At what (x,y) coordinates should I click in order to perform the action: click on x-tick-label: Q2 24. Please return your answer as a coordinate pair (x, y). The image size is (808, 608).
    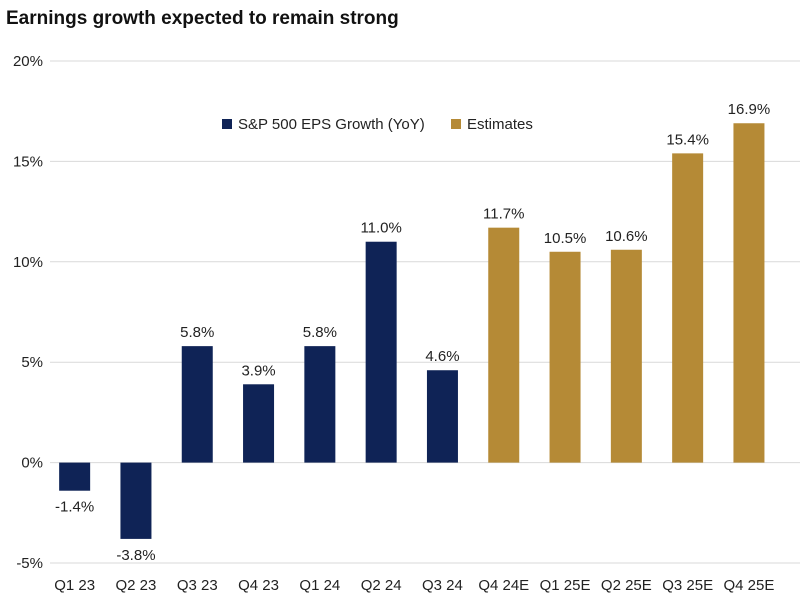
    Looking at the image, I should click on (381, 585).